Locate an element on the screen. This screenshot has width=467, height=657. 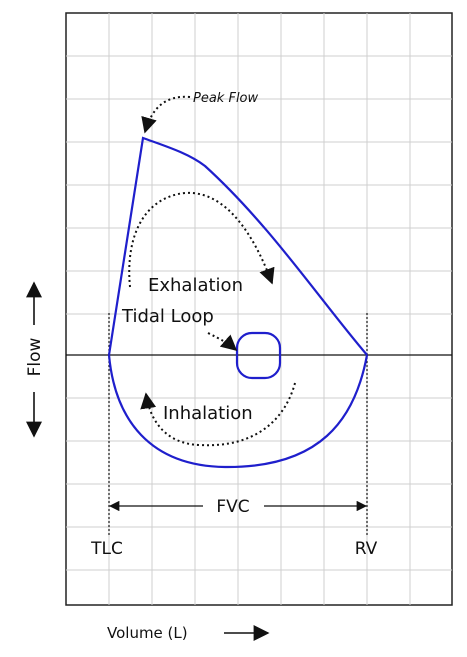
inspiratory-curve is located at coordinates (238, 411).